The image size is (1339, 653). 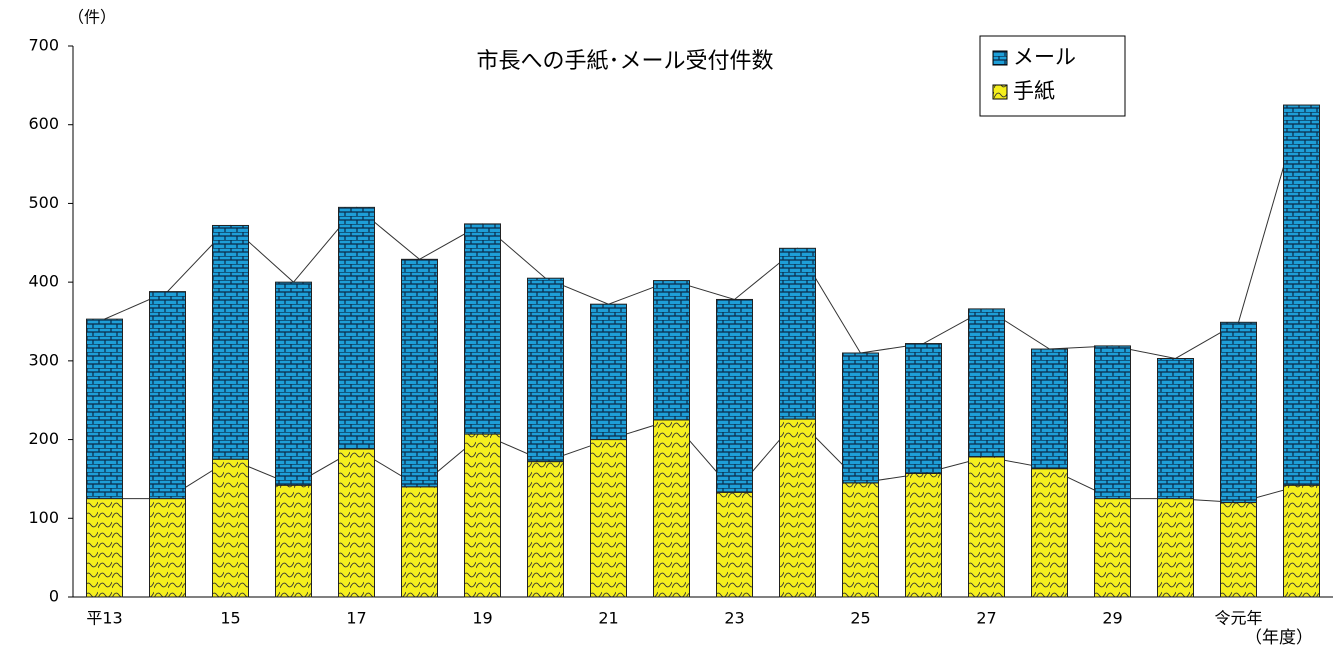 I want to click on legend-box, so click(x=1052, y=76).